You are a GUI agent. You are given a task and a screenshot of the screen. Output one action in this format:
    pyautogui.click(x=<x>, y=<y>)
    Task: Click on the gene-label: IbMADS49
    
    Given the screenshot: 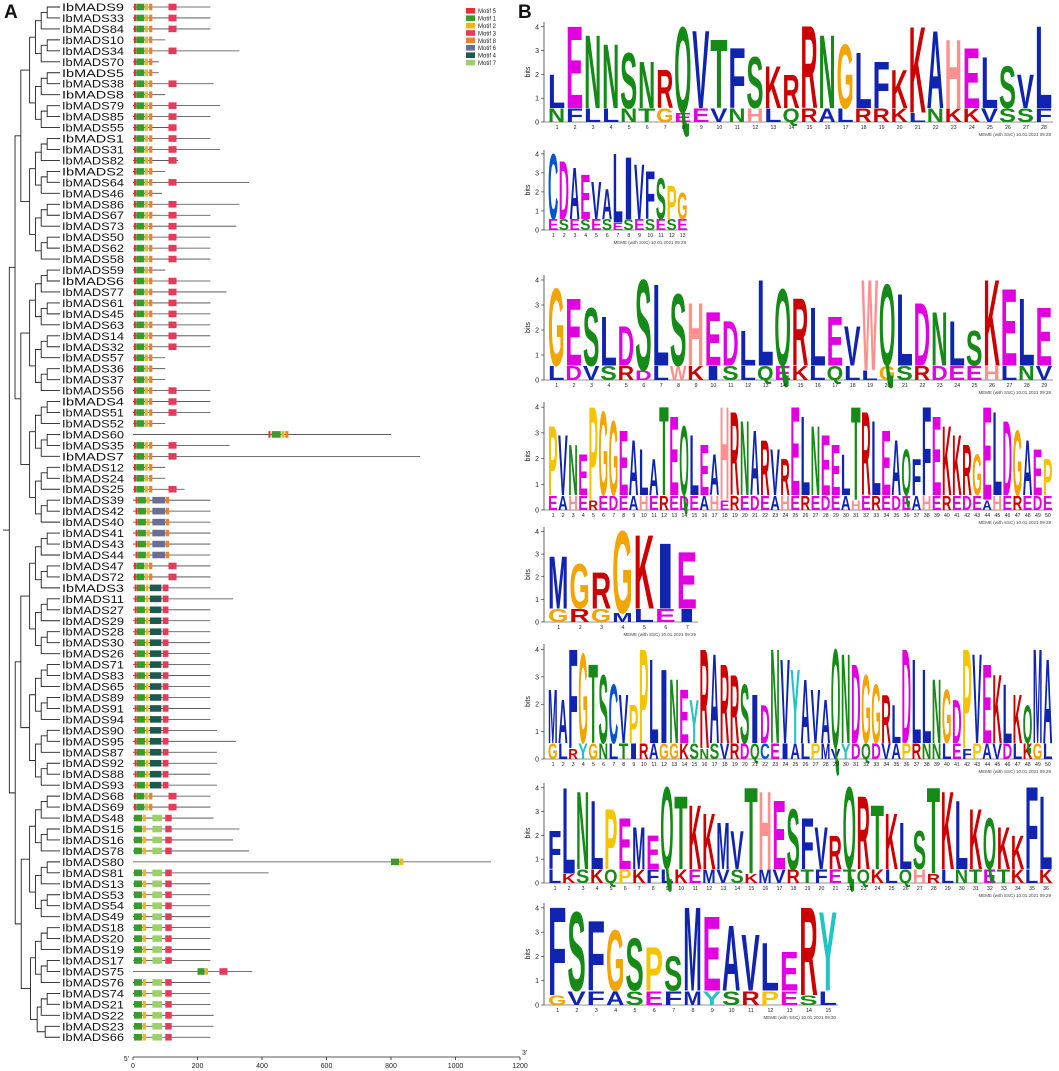 What is the action you would take?
    pyautogui.click(x=93, y=918)
    